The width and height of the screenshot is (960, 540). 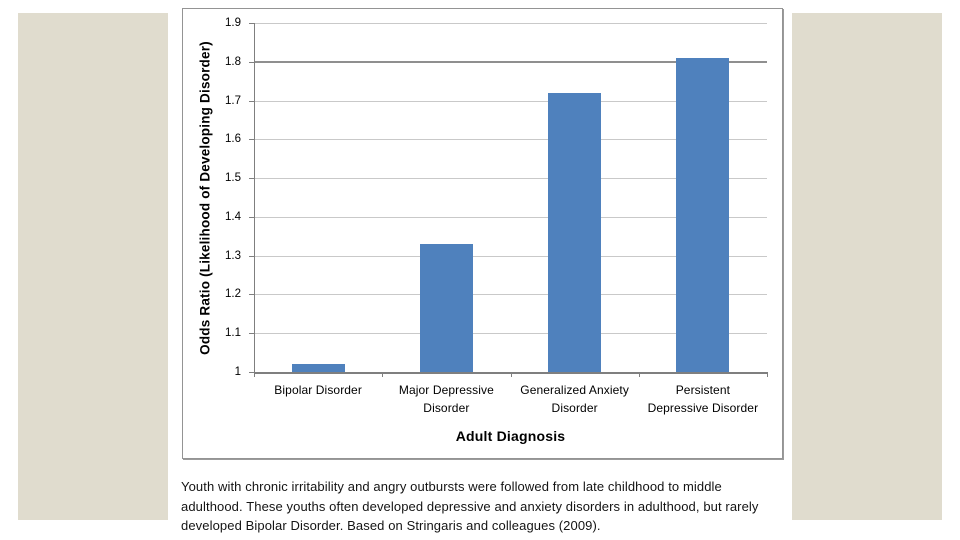 What do you see at coordinates (510, 61) in the screenshot?
I see `gridline-1.8` at bounding box center [510, 61].